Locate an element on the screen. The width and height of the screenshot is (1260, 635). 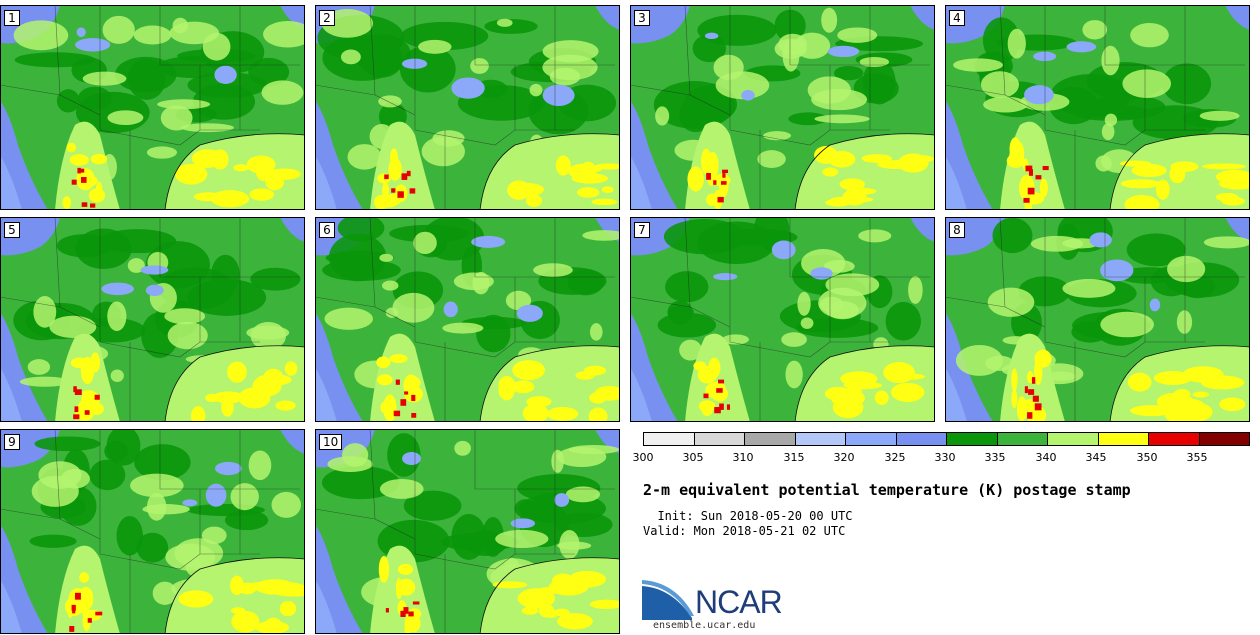
stamp-number: 2 is located at coordinates (327, 18).